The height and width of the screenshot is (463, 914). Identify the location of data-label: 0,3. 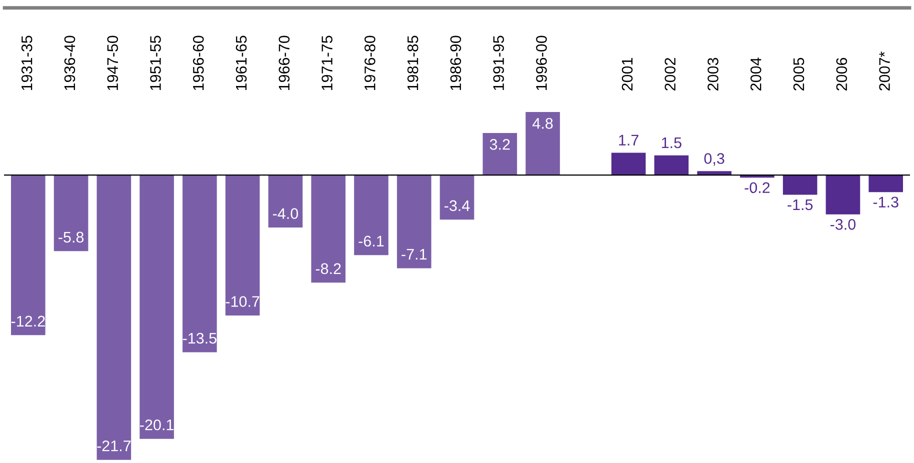
(714, 159).